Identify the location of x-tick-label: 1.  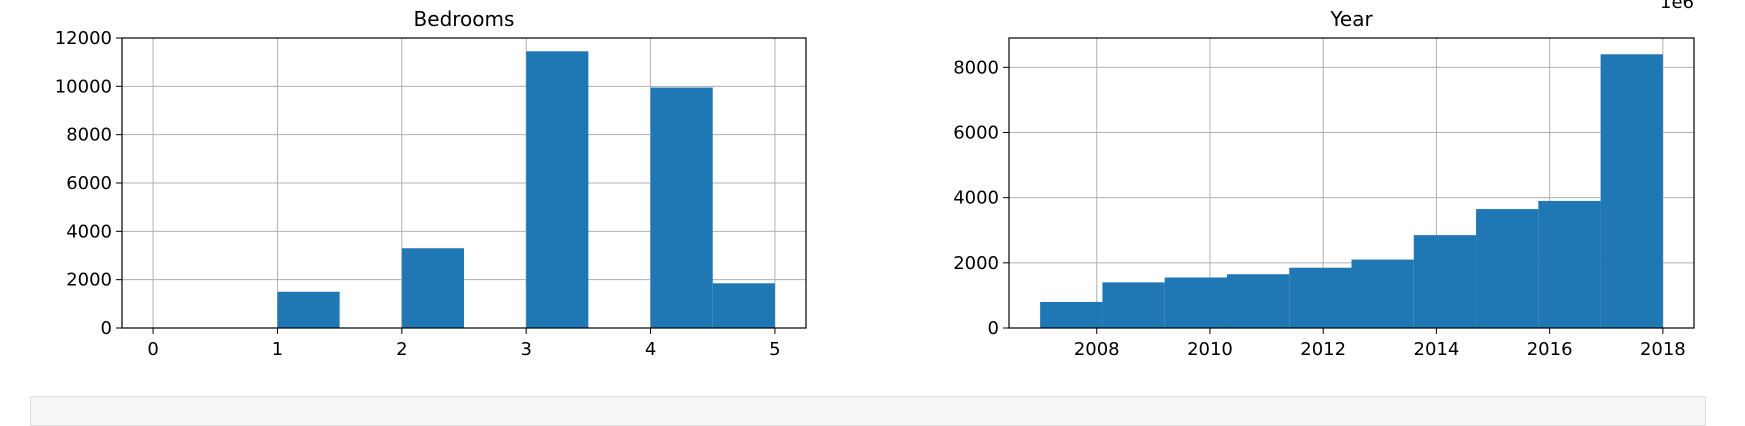
(277, 349).